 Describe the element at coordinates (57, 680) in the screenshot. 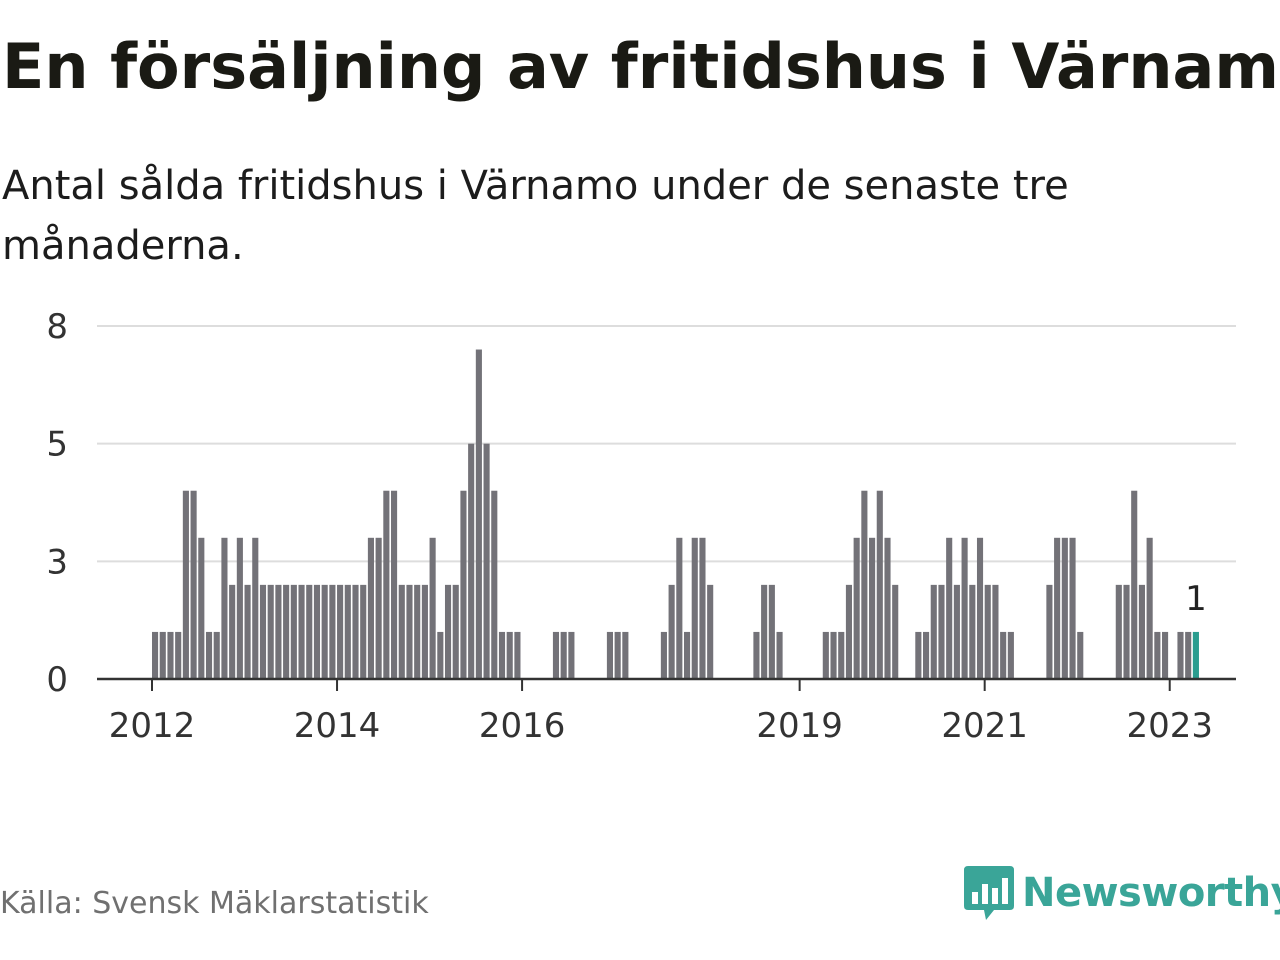

I see `y-tick-label: 0` at that location.